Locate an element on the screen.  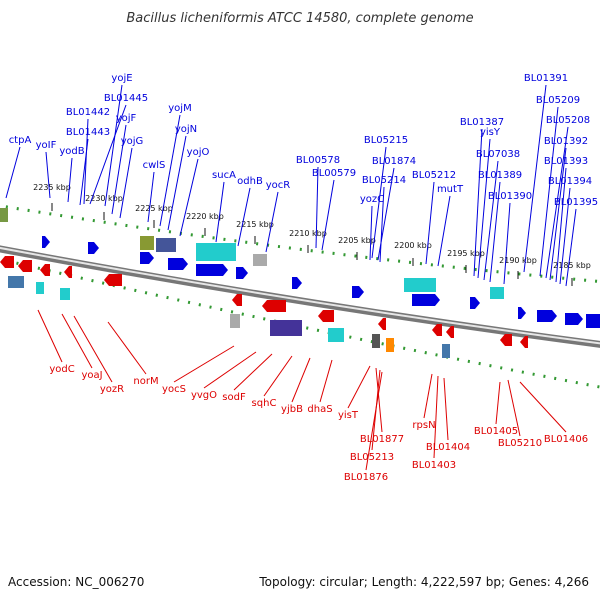
gene-label: rpsN is located at coordinates (423, 425).